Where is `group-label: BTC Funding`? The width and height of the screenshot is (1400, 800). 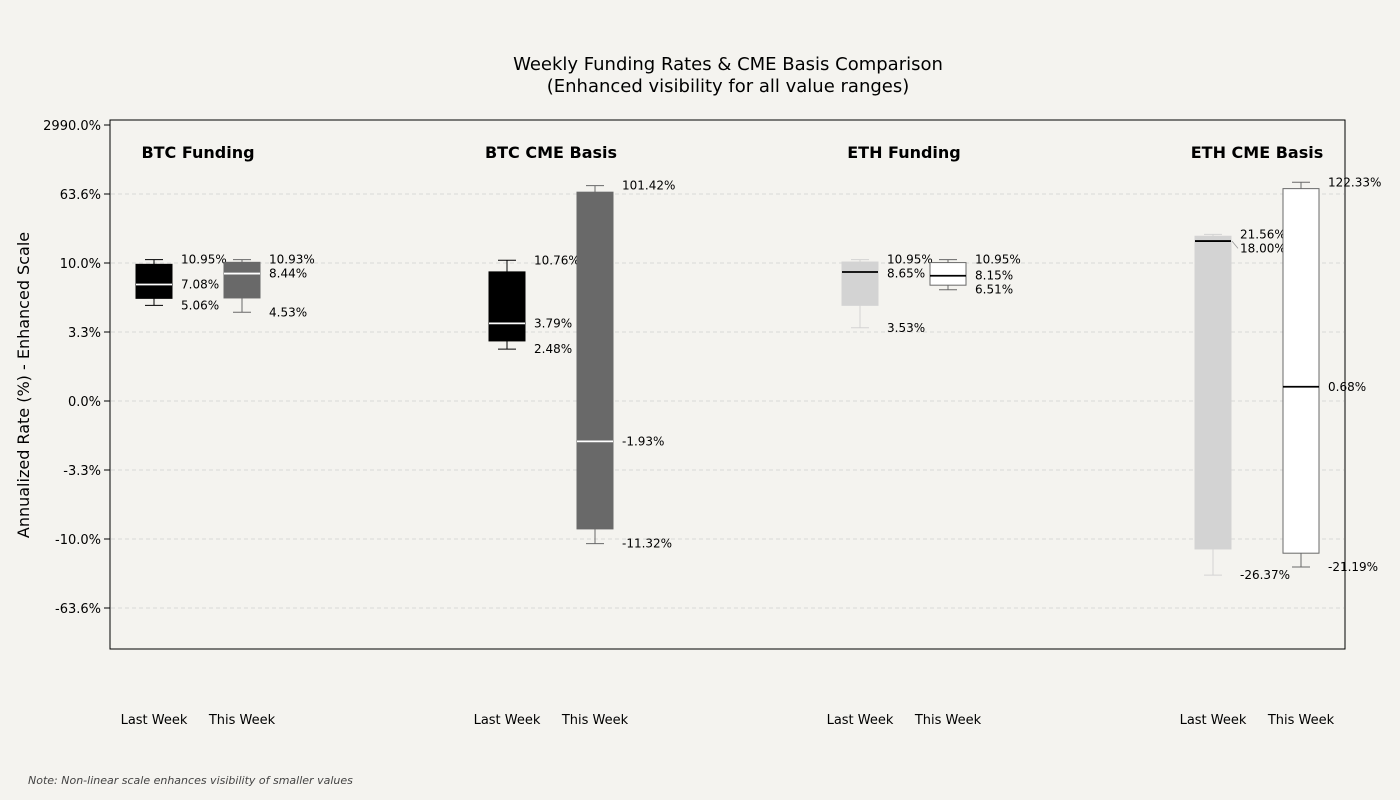
group-label: BTC Funding is located at coordinates (197, 152).